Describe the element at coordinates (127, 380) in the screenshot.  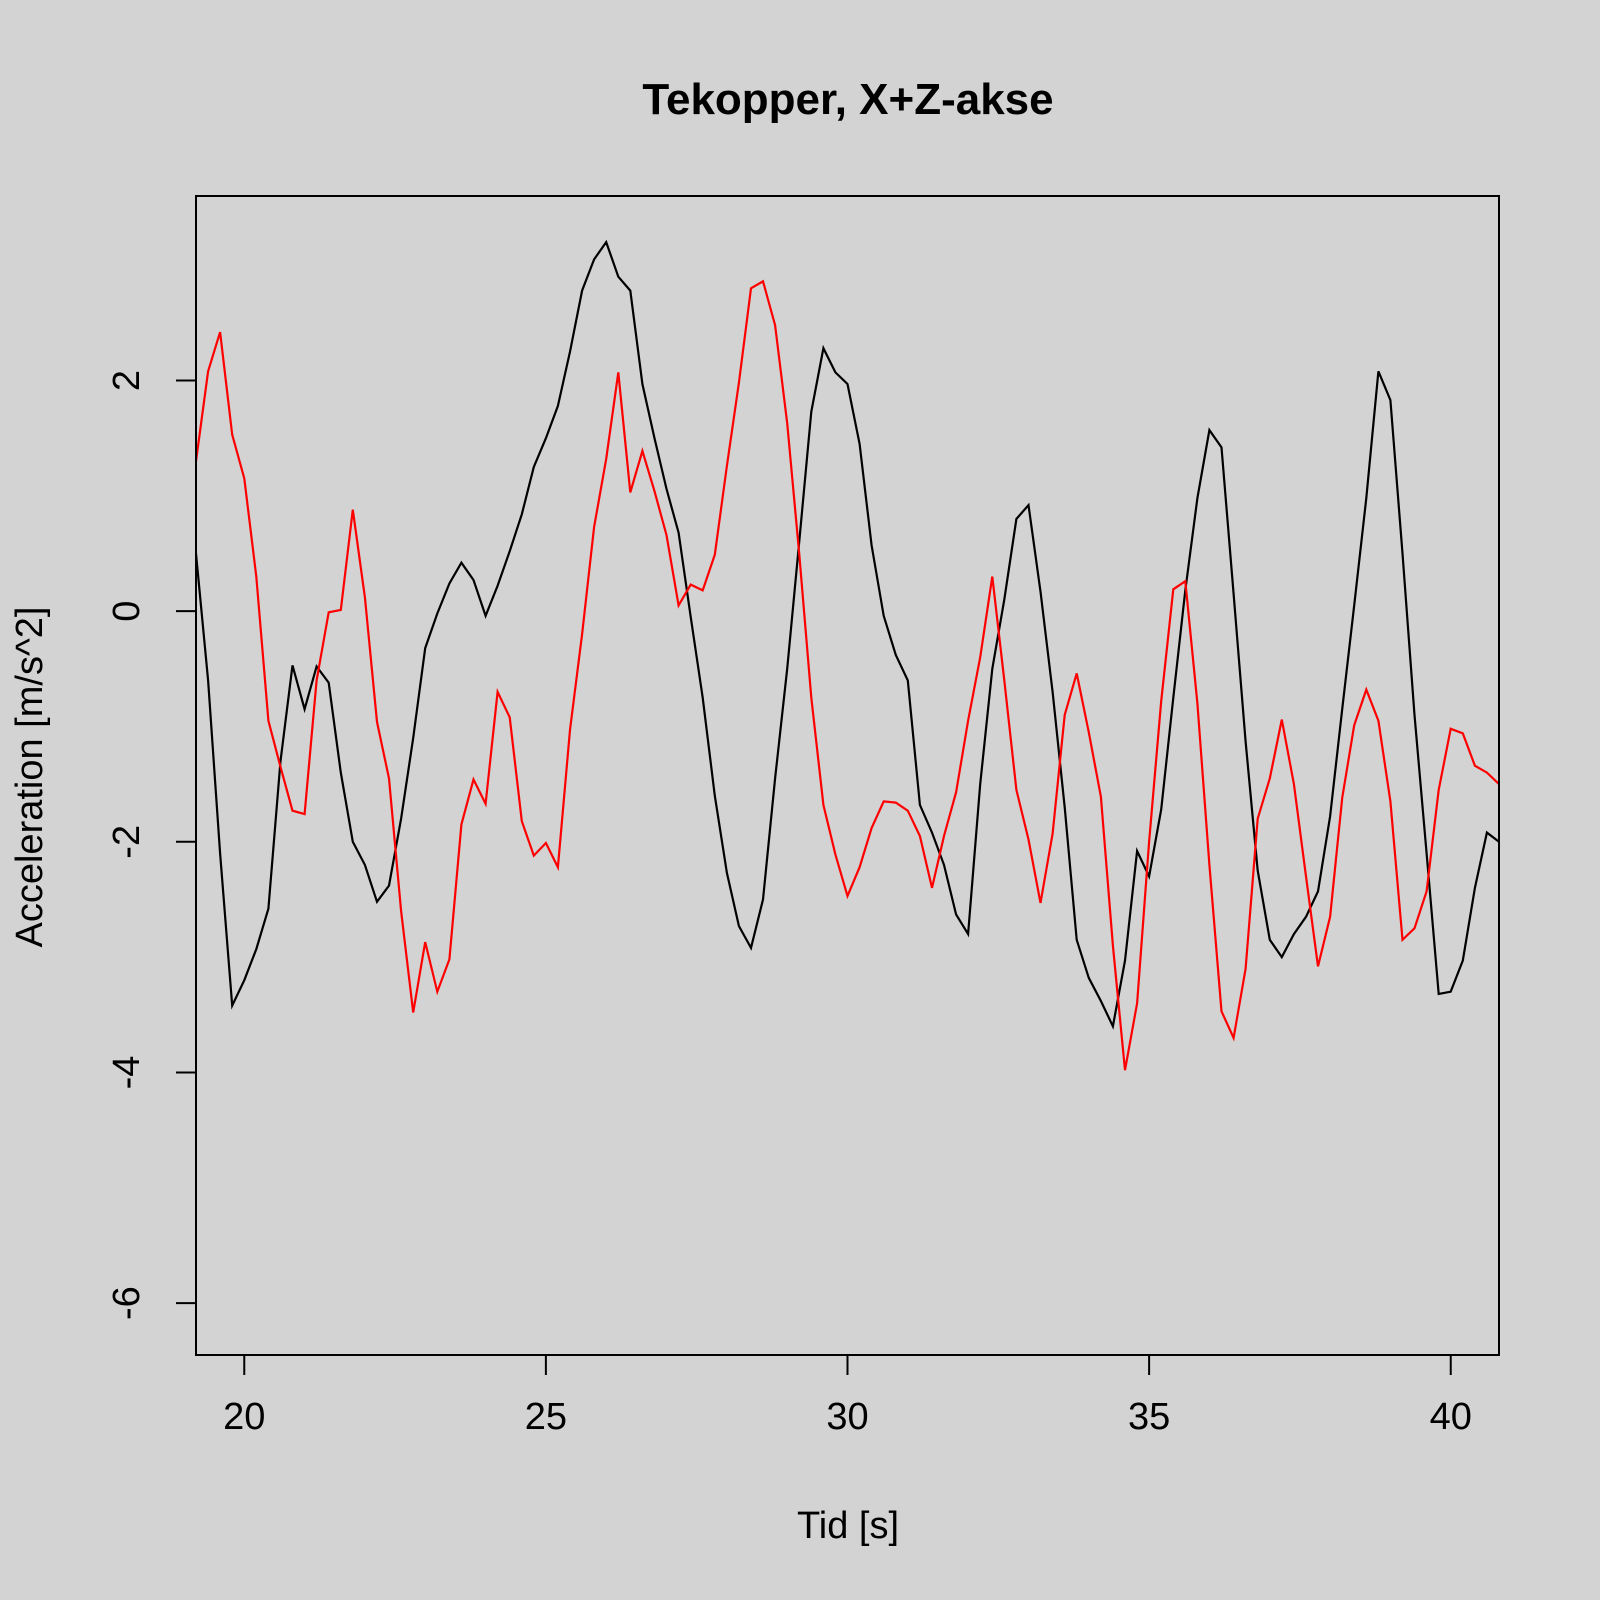
I see `y-tick-label-2: 2` at that location.